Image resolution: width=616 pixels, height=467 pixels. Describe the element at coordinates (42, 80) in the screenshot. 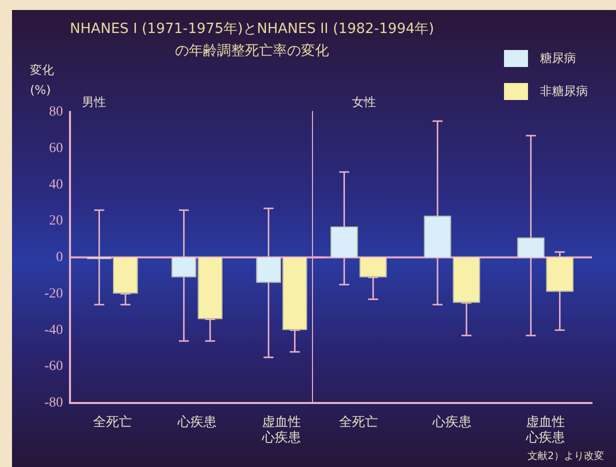

I see `y-axis-title: 変化 (%)` at that location.